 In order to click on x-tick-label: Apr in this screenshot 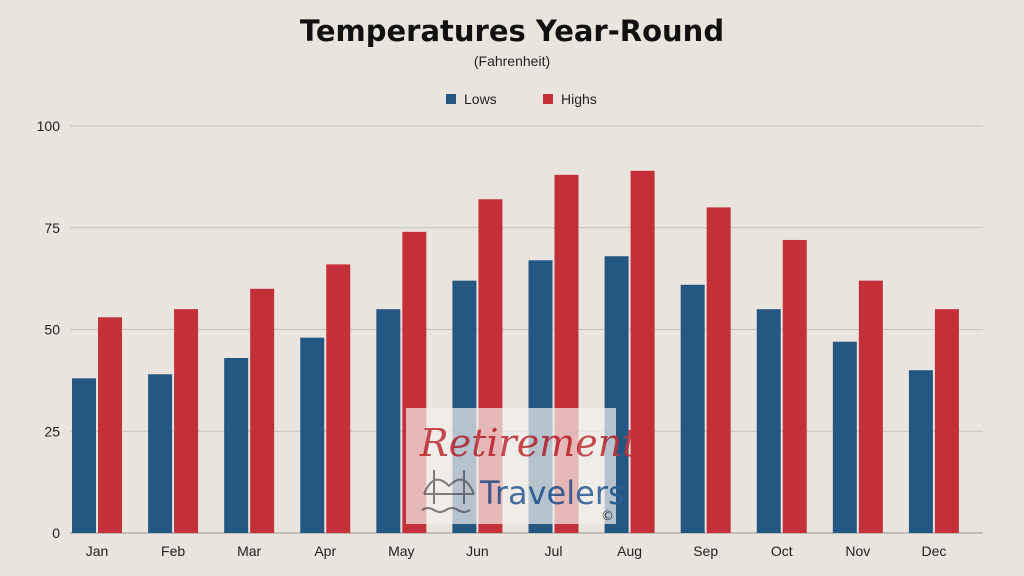, I will do `click(325, 551)`.